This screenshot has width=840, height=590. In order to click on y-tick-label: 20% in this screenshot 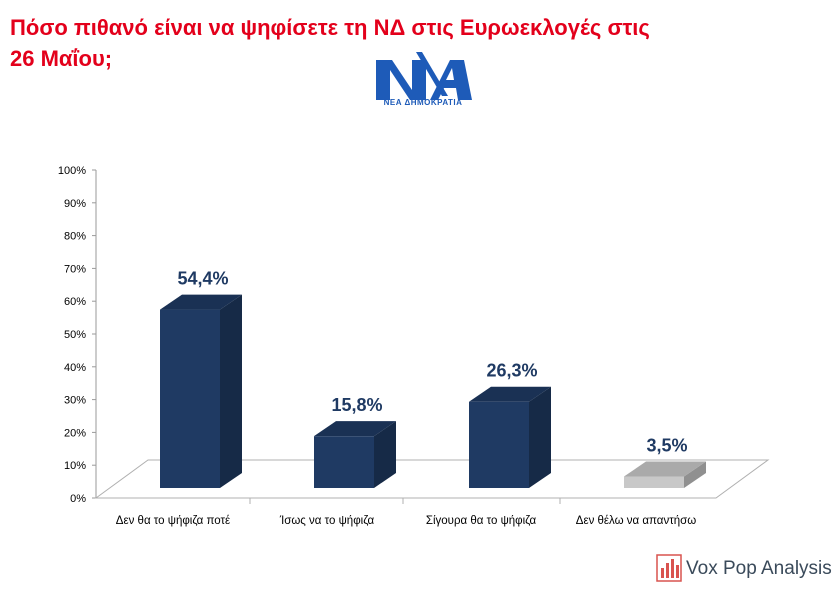, I will do `click(75, 433)`.